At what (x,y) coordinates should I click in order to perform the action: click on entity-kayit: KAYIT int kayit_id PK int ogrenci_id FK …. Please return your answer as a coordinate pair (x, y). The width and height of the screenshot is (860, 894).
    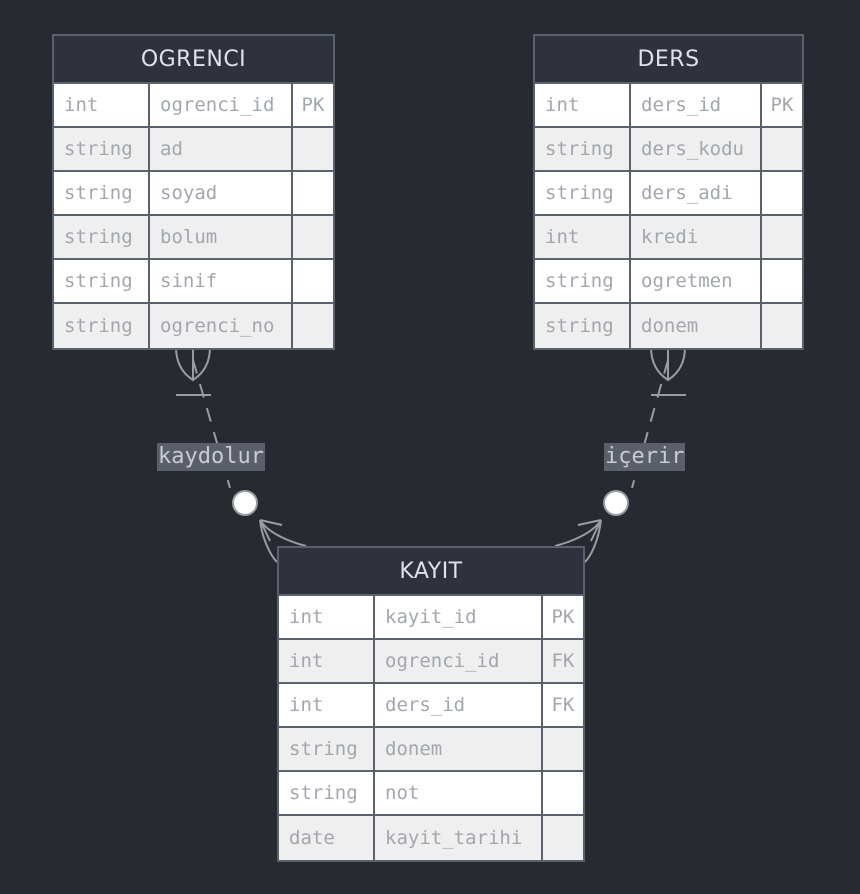
    Looking at the image, I should click on (431, 704).